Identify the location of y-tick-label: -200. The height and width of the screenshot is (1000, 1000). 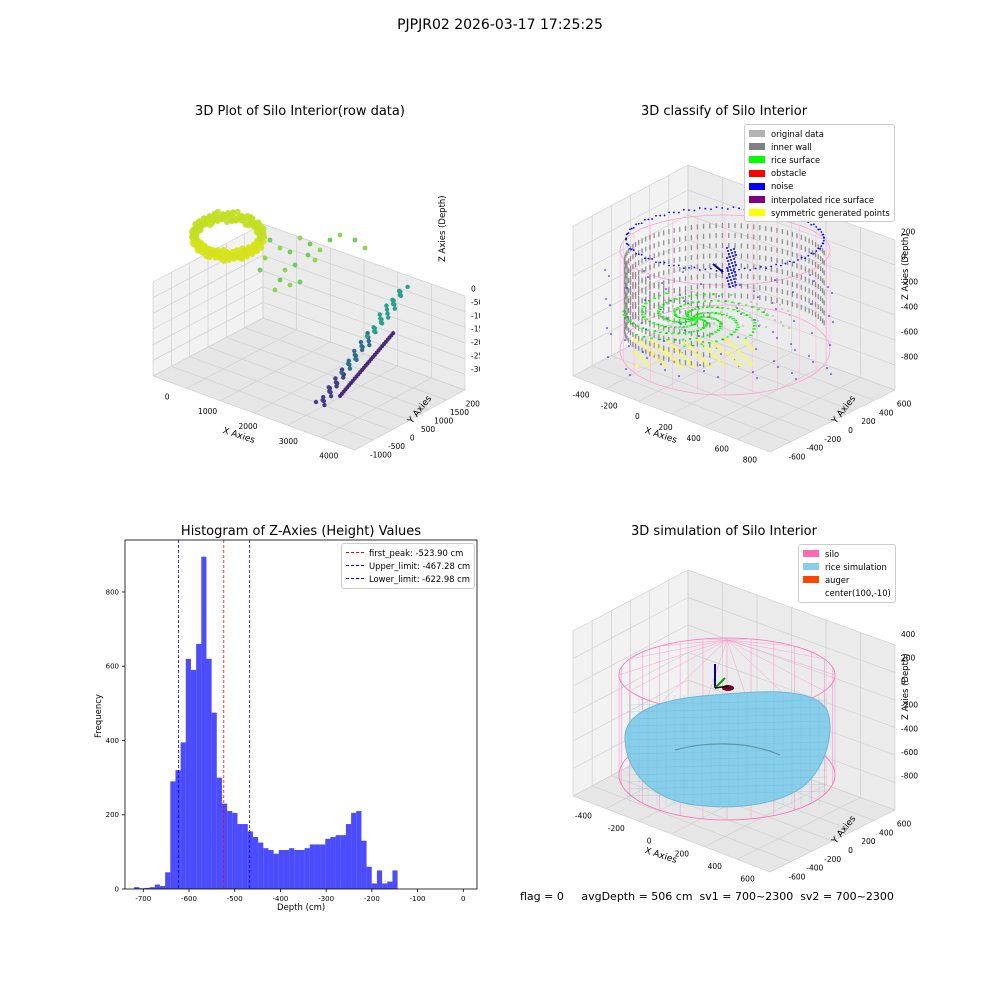
(832, 859).